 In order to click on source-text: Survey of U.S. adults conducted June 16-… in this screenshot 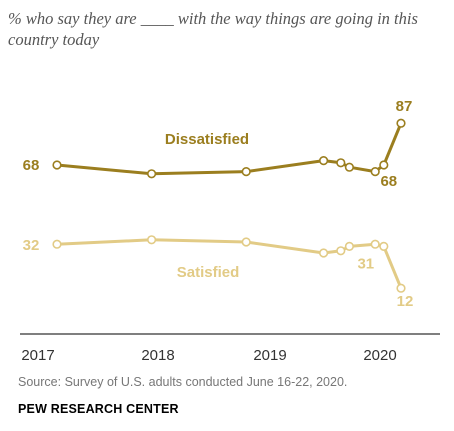, I will do `click(206, 382)`.